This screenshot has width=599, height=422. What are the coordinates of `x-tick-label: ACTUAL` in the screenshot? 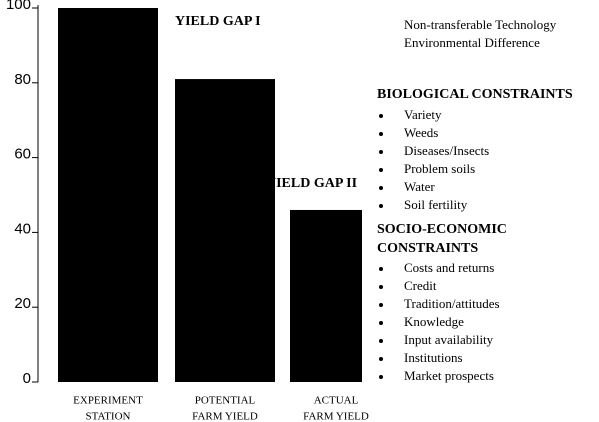 It's located at (336, 401).